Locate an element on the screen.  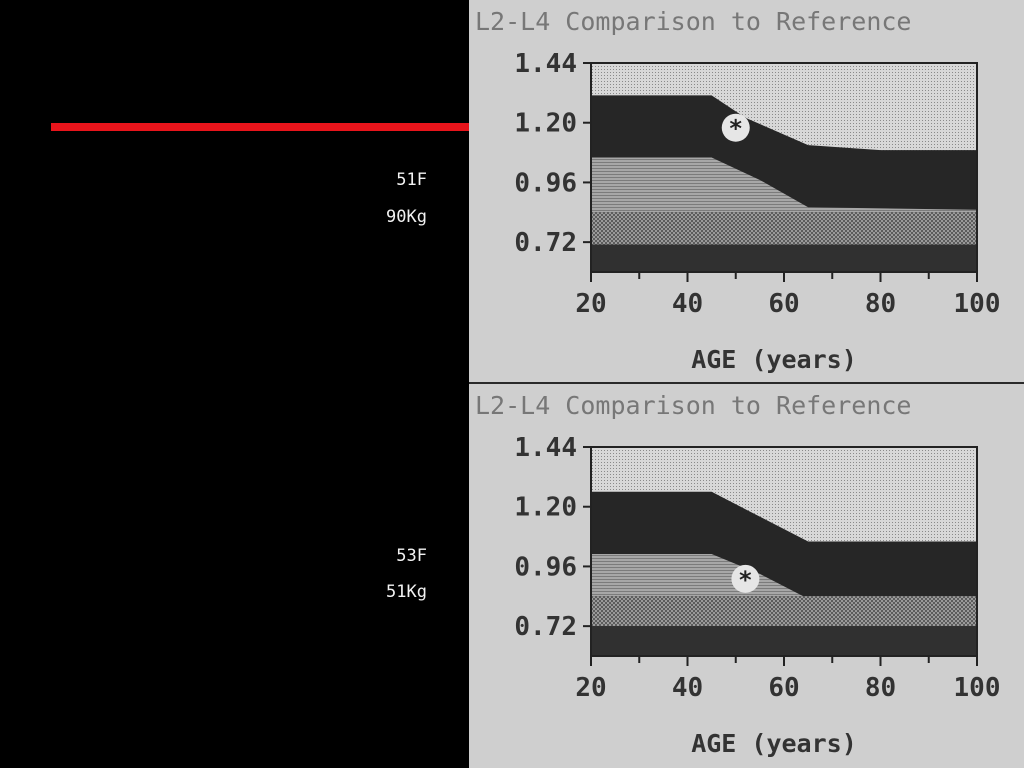
patient2-weight: 51Kg is located at coordinates (406, 592).